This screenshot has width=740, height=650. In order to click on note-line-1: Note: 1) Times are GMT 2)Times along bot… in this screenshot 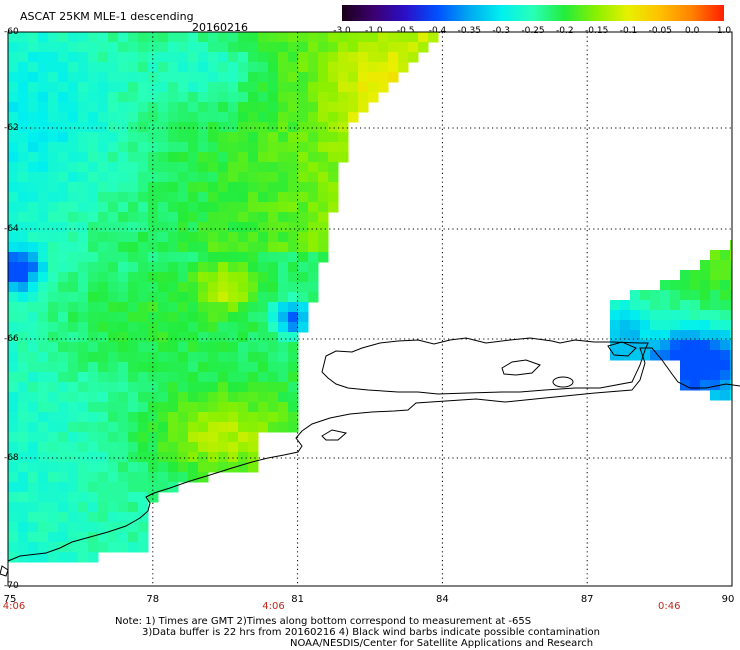, I will do `click(323, 621)`.